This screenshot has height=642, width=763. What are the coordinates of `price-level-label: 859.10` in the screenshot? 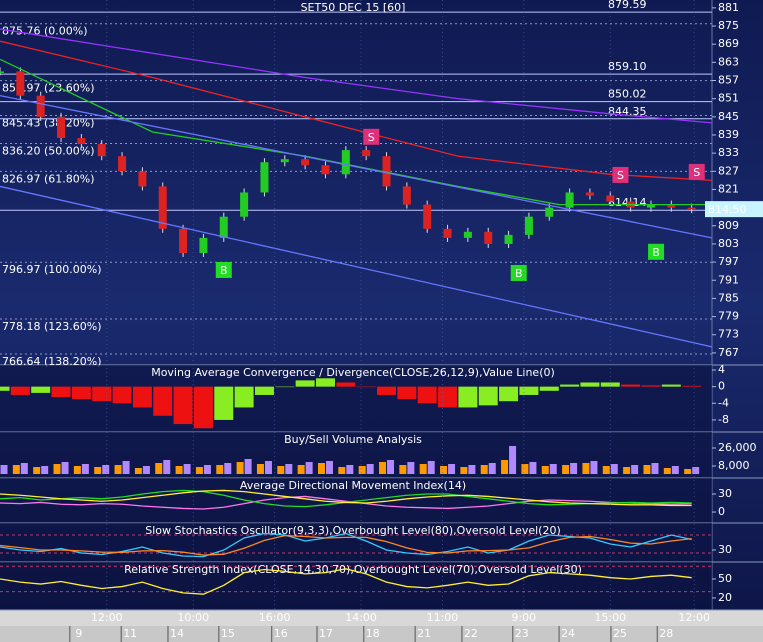 It's located at (627, 66).